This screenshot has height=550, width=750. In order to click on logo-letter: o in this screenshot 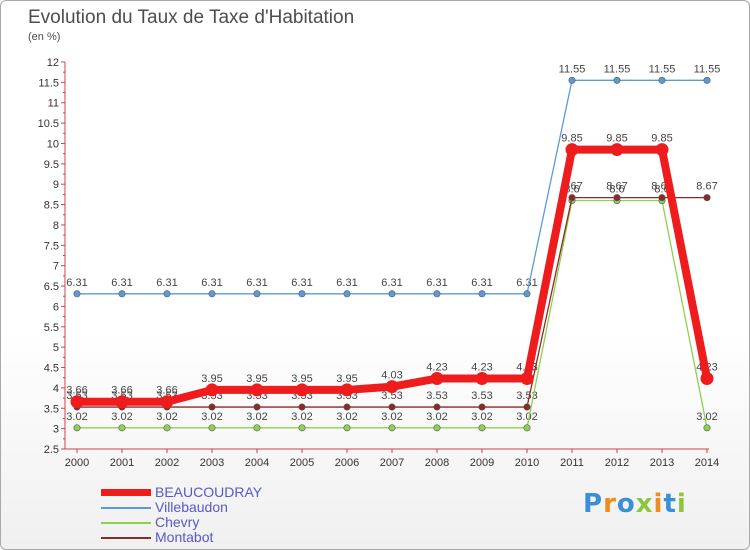, I will do `click(626, 504)`.